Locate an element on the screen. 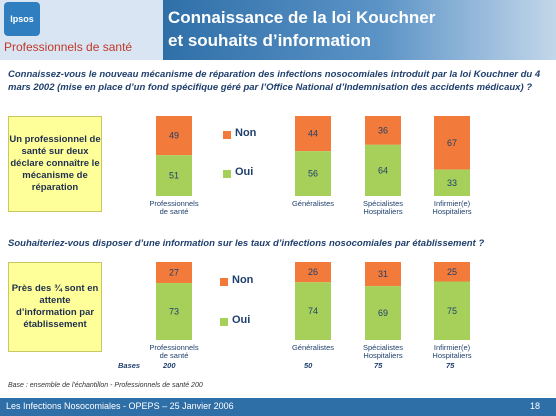 The height and width of the screenshot is (416, 556). data-label-oui: 73 is located at coordinates (174, 312).